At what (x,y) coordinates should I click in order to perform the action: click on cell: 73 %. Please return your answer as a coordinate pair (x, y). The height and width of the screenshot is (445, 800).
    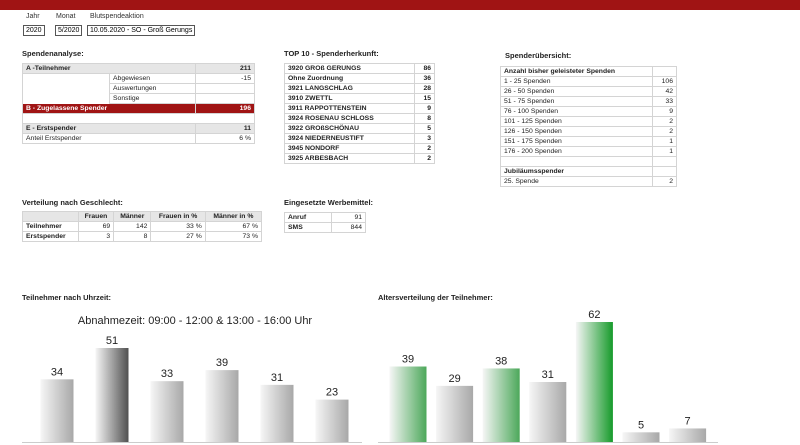
    Looking at the image, I should click on (233, 236).